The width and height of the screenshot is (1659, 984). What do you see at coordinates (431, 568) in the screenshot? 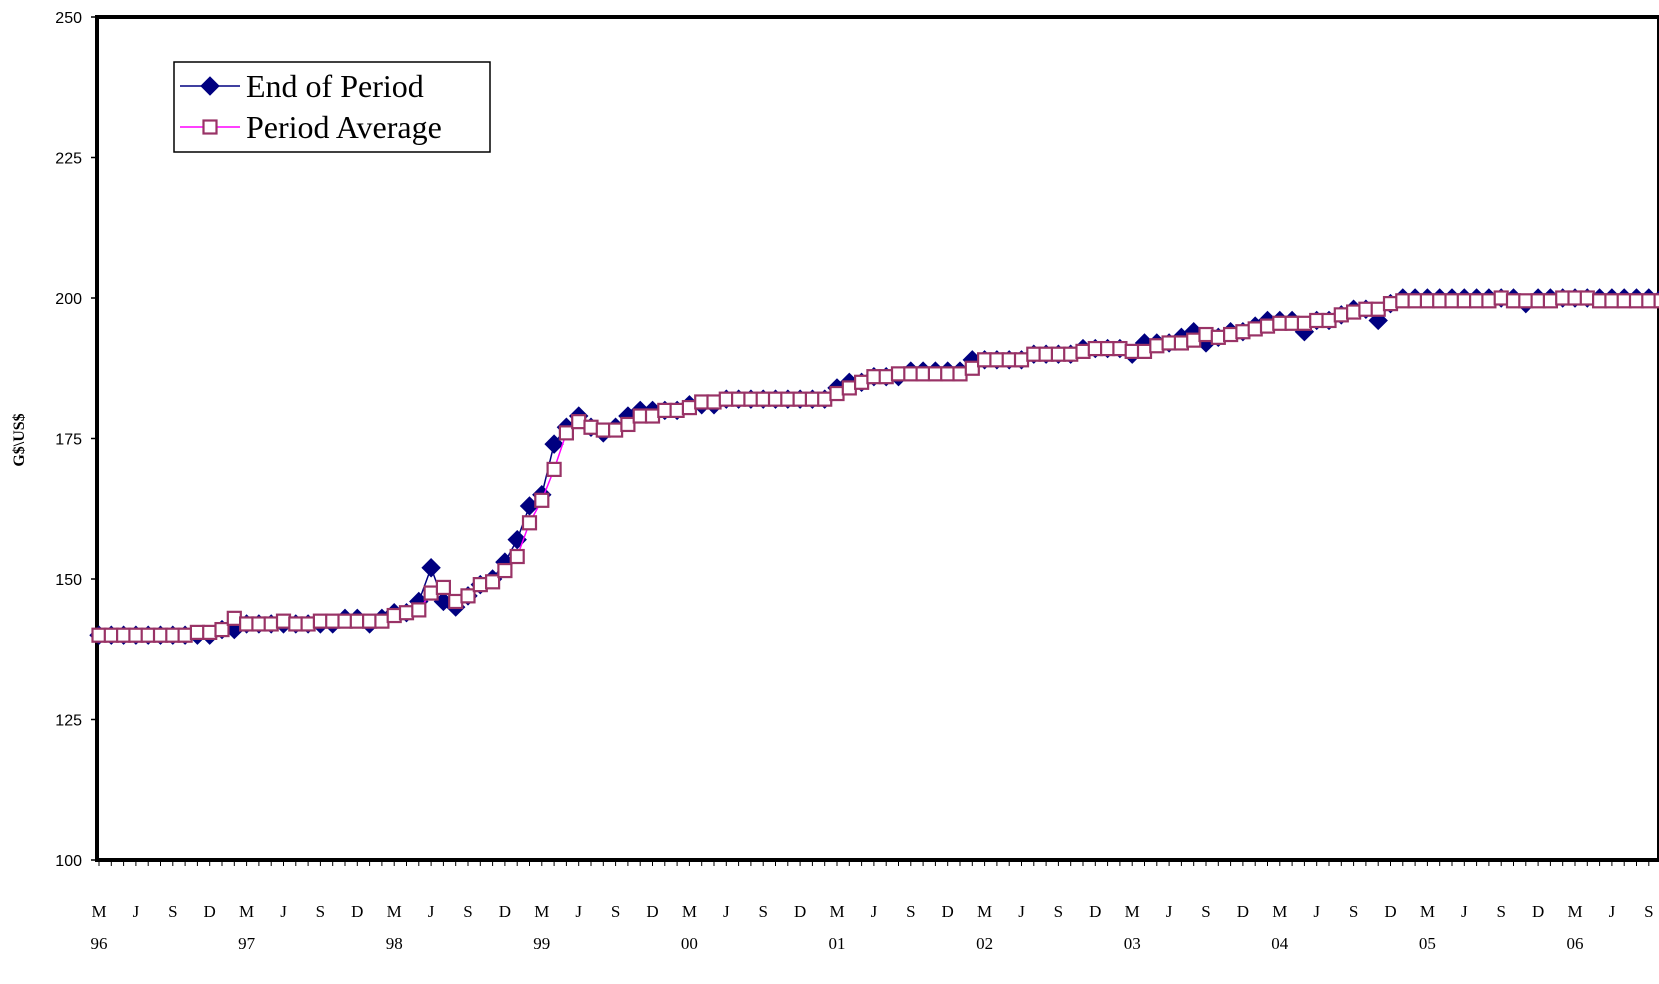
I see `data-point-diamond` at bounding box center [431, 568].